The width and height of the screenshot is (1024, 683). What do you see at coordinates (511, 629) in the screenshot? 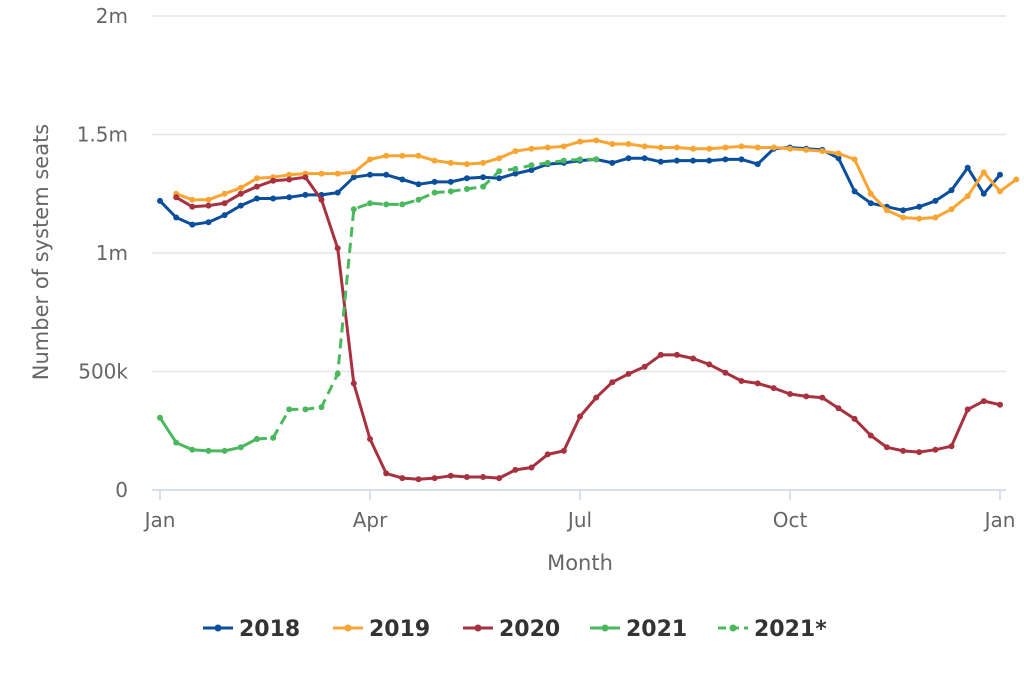
I see `legend-item-2020: 2020` at bounding box center [511, 629].